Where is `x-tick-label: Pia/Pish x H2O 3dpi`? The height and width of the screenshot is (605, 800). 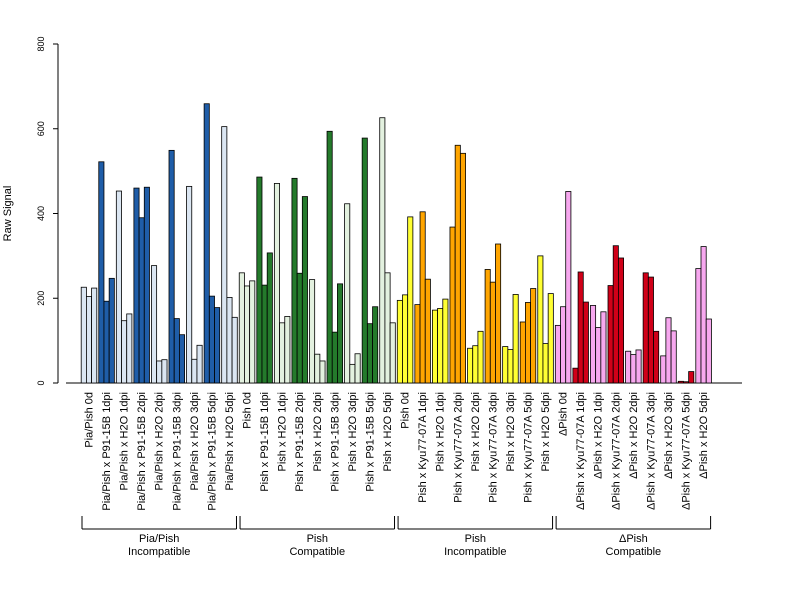
x-tick-label: Pia/Pish x H2O 3dpi is located at coordinates (195, 441).